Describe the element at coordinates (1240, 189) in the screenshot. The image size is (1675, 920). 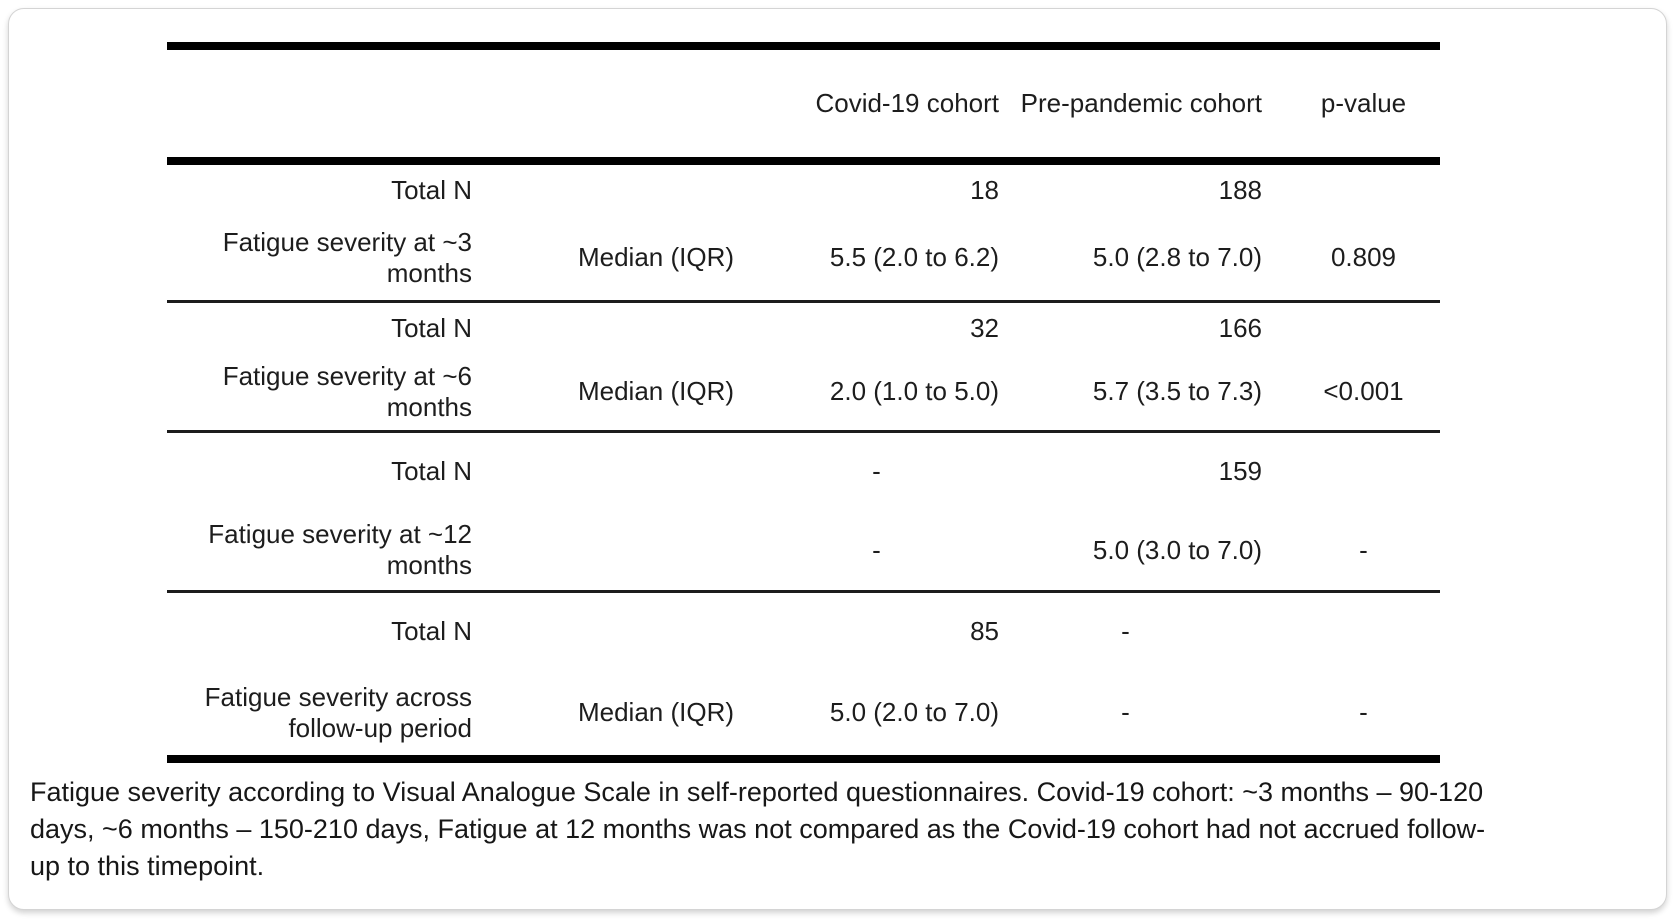
I see `cell-prepandemic-total-3mo: 188` at that location.